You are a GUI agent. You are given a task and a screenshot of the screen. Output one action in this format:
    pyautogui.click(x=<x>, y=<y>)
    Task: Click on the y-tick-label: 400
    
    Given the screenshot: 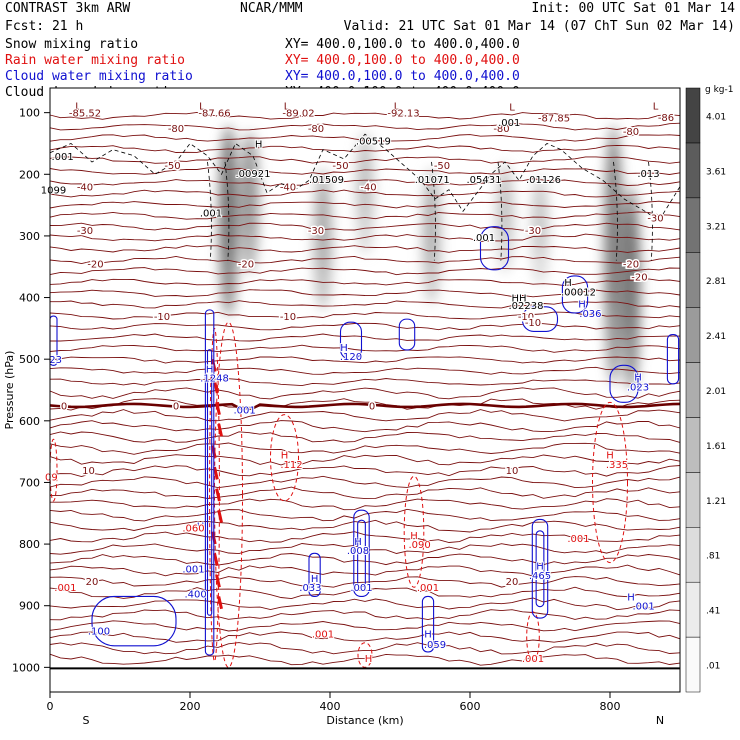 What is the action you would take?
    pyautogui.click(x=29, y=298)
    